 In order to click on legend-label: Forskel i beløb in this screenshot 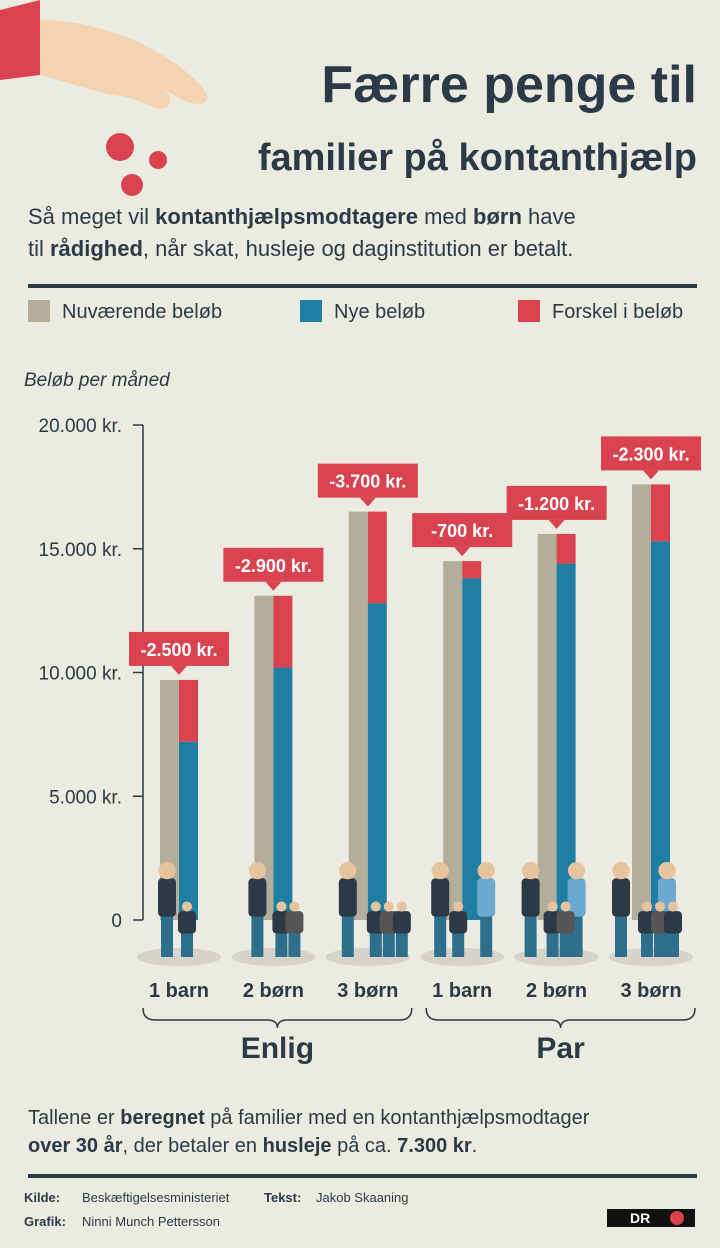, I will do `click(617, 312)`.